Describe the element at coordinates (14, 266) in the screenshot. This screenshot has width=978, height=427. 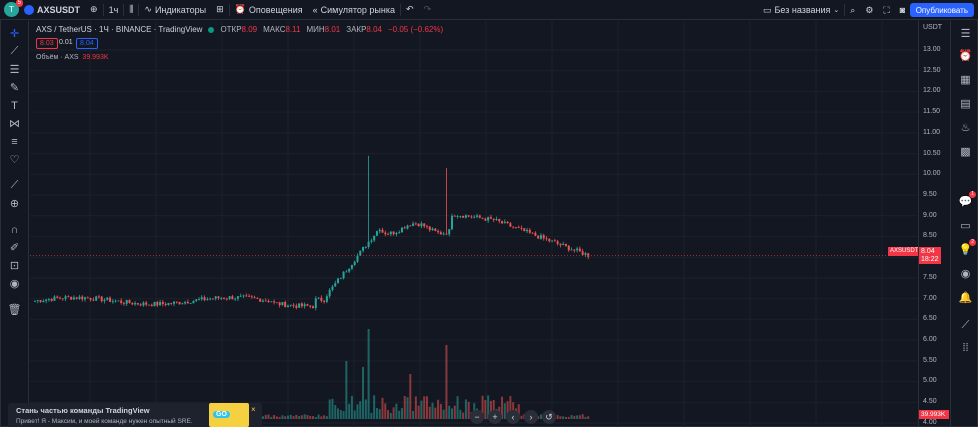
I see `lock-icon: ⊡` at that location.